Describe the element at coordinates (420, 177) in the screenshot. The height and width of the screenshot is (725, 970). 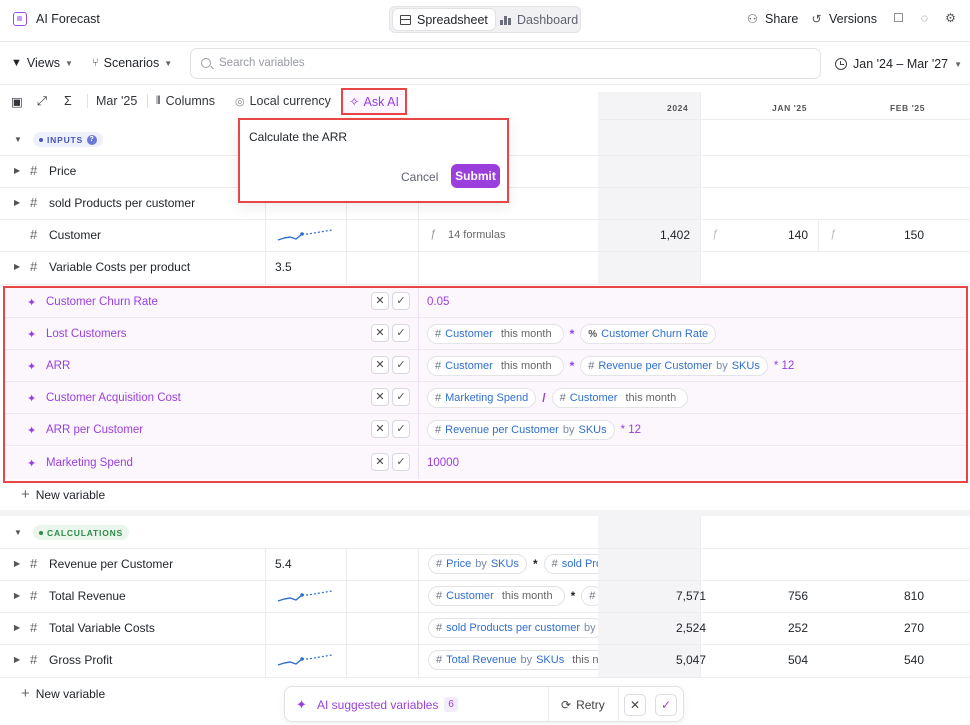
I see `cancel-button: Cancel` at that location.